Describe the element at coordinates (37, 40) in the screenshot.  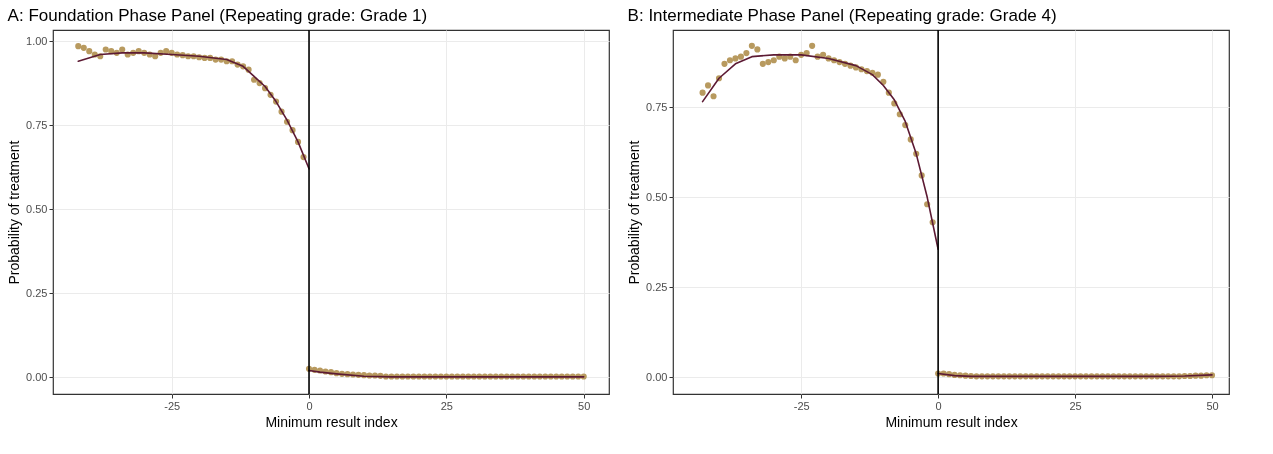
I see `y-tick-label: 1.00` at that location.